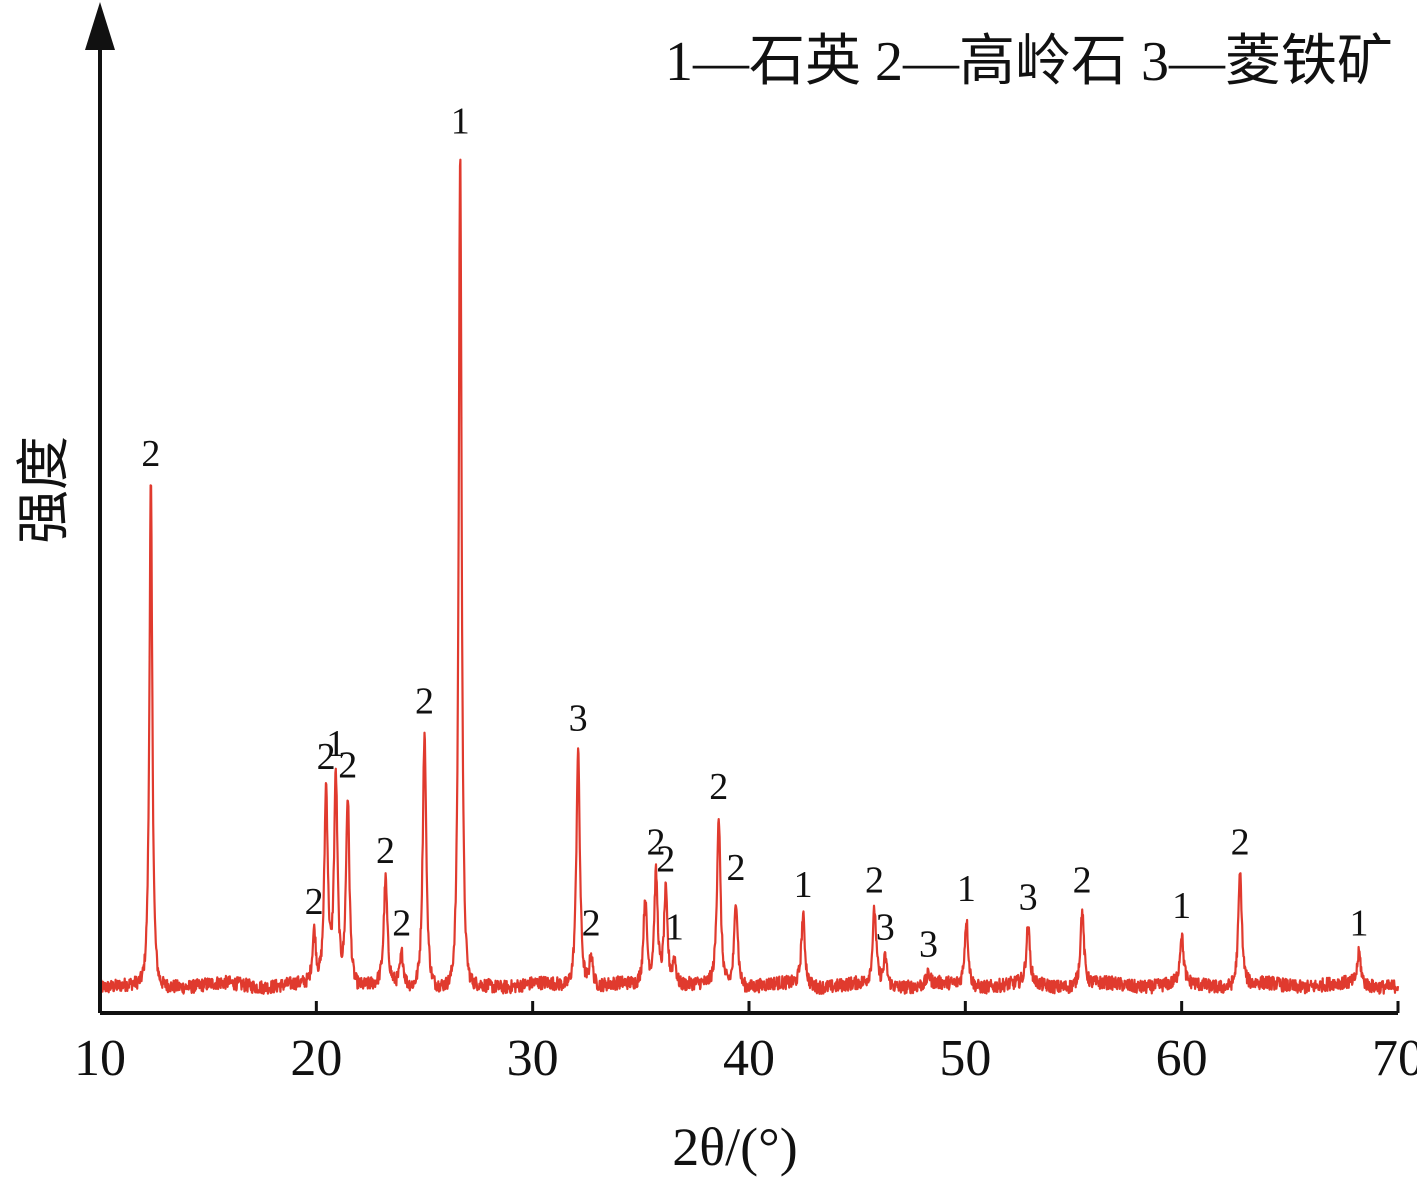 This screenshot has height=1186, width=1417. What do you see at coordinates (734, 1147) in the screenshot?
I see `x-axis-title: 2θ/(°)` at bounding box center [734, 1147].